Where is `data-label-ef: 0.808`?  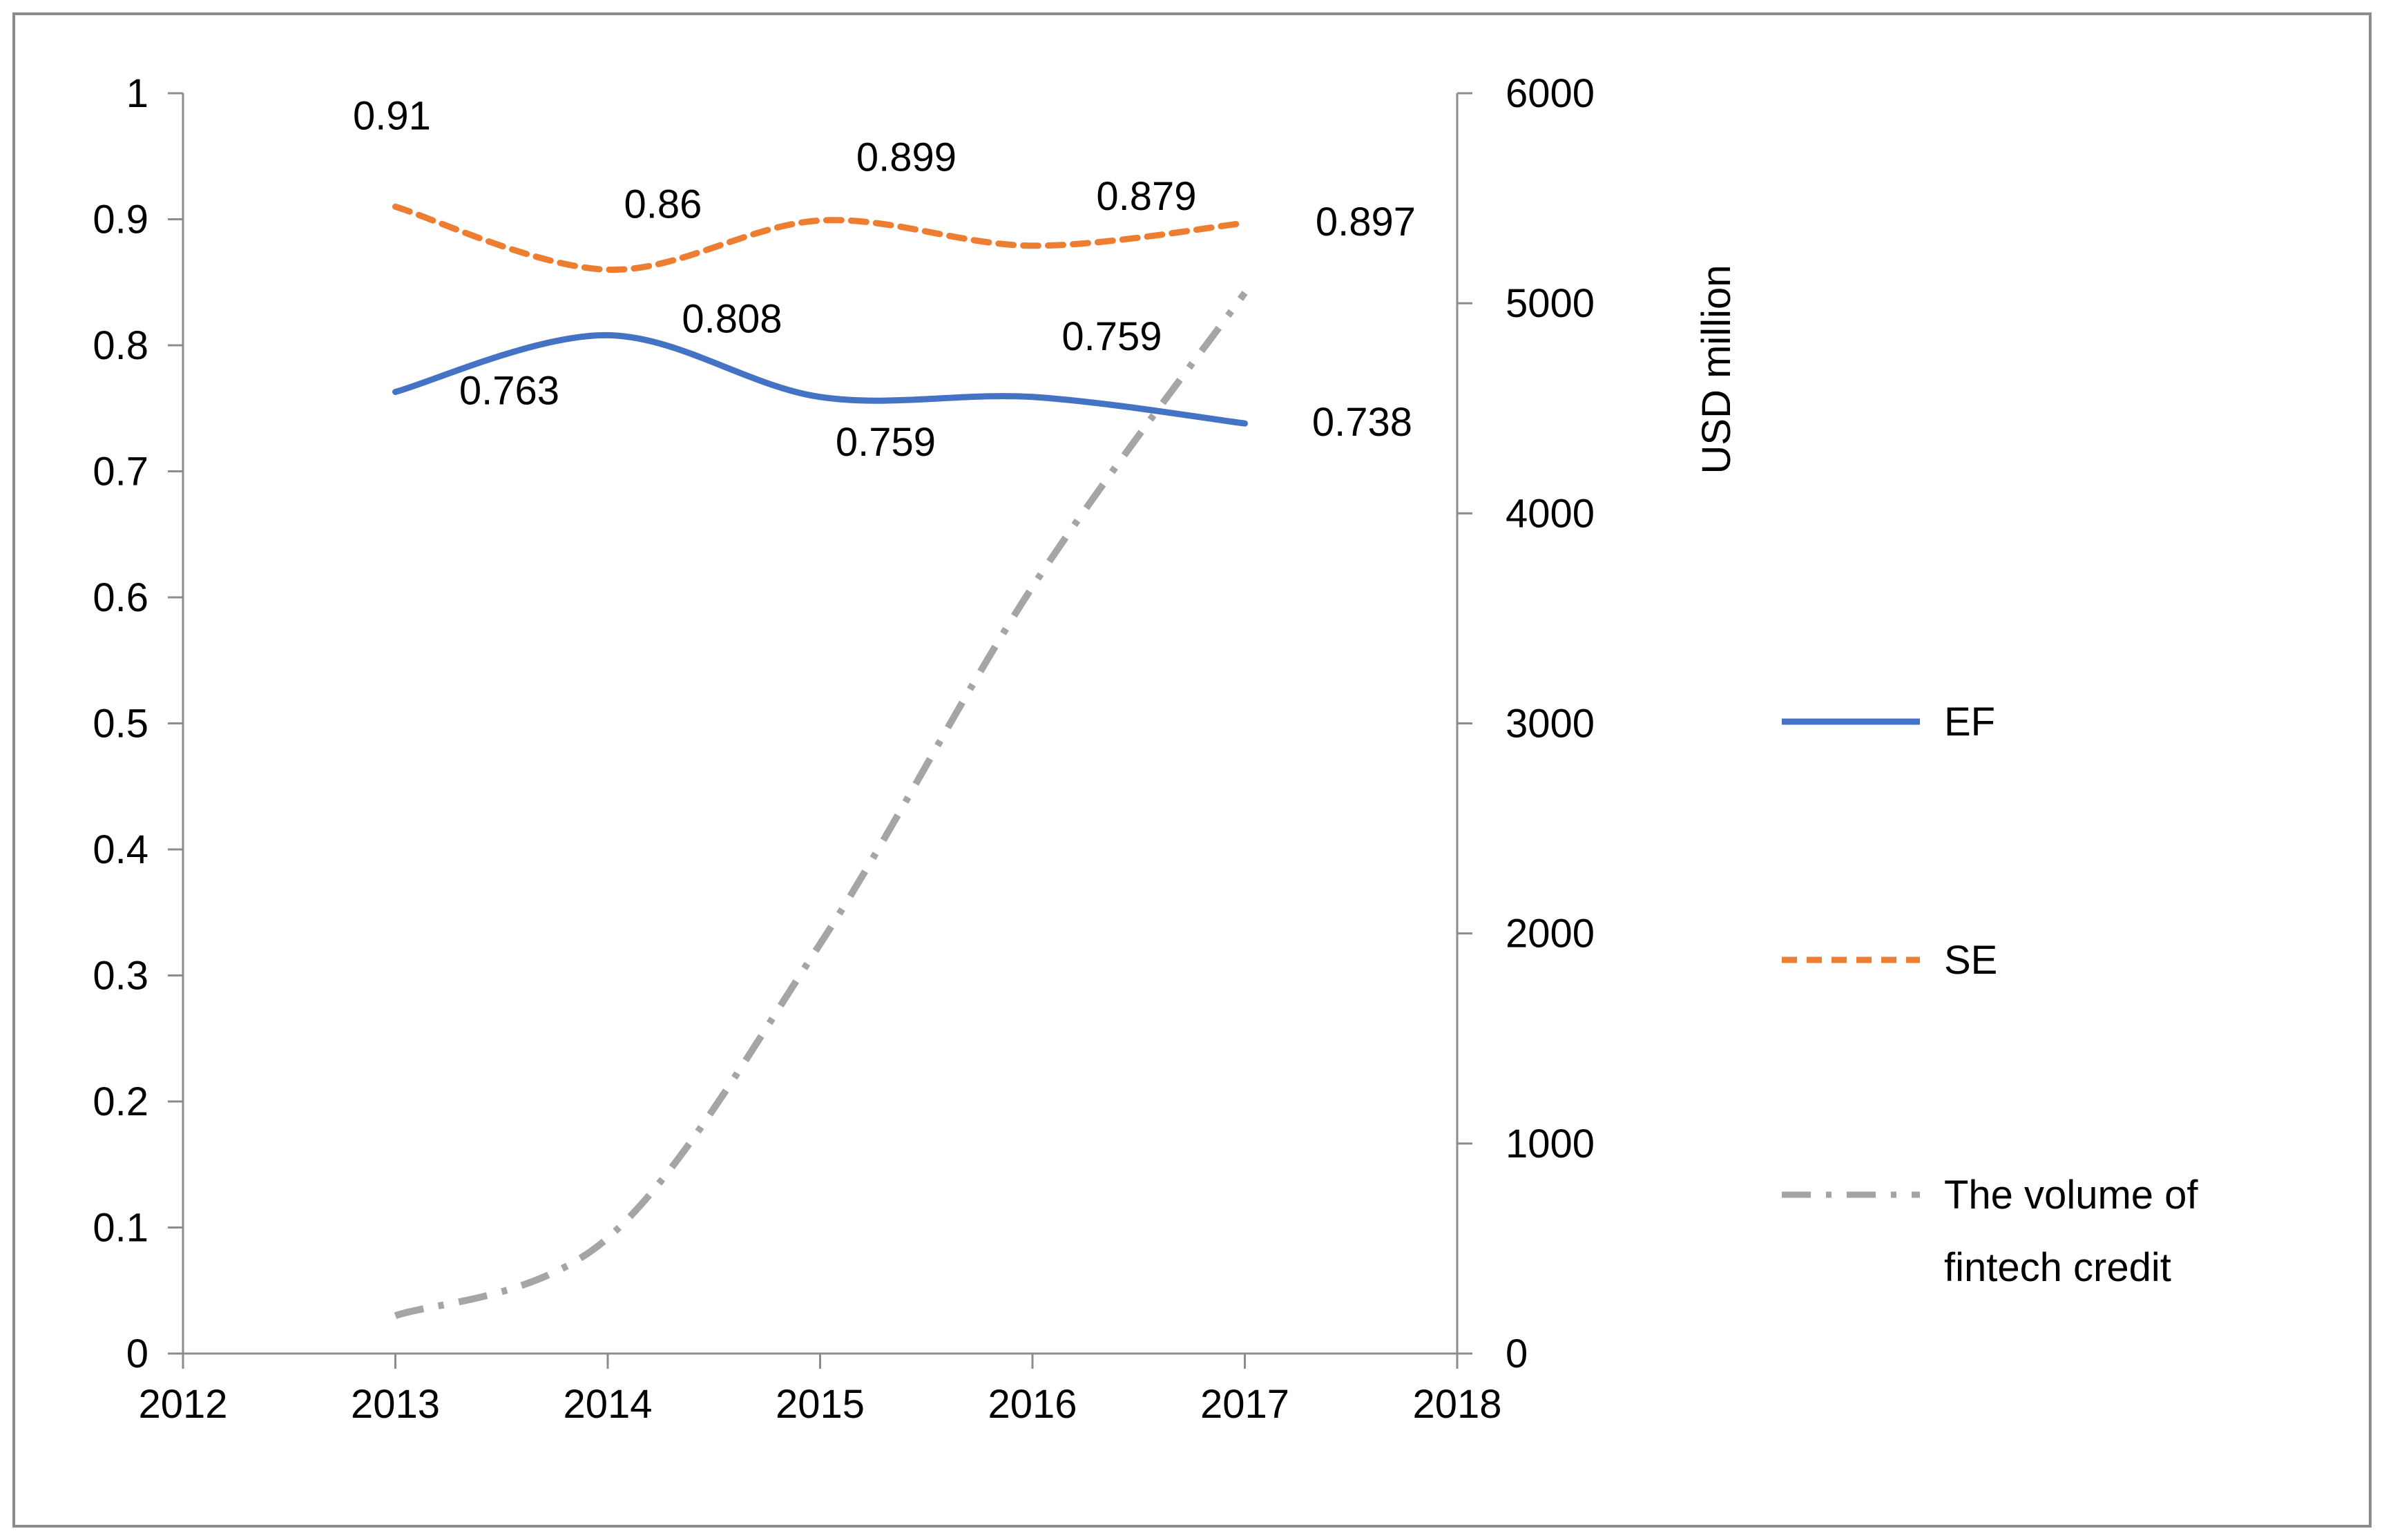 data-label-ef: 0.808 is located at coordinates (732, 318).